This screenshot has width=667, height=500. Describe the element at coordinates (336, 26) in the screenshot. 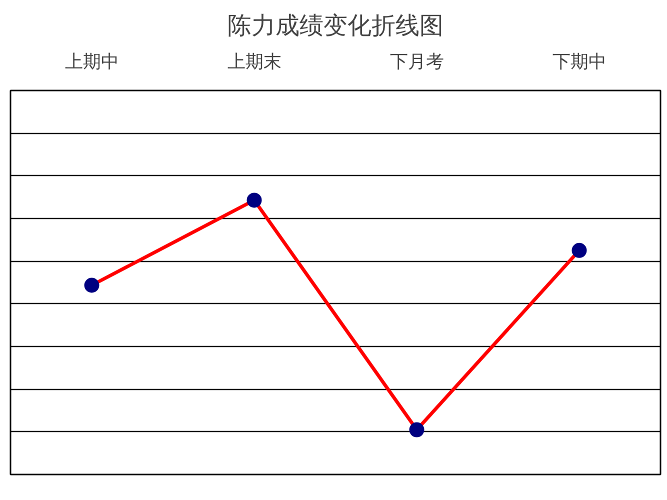

I see `chart-title: 陈力成绩变化折线图` at that location.